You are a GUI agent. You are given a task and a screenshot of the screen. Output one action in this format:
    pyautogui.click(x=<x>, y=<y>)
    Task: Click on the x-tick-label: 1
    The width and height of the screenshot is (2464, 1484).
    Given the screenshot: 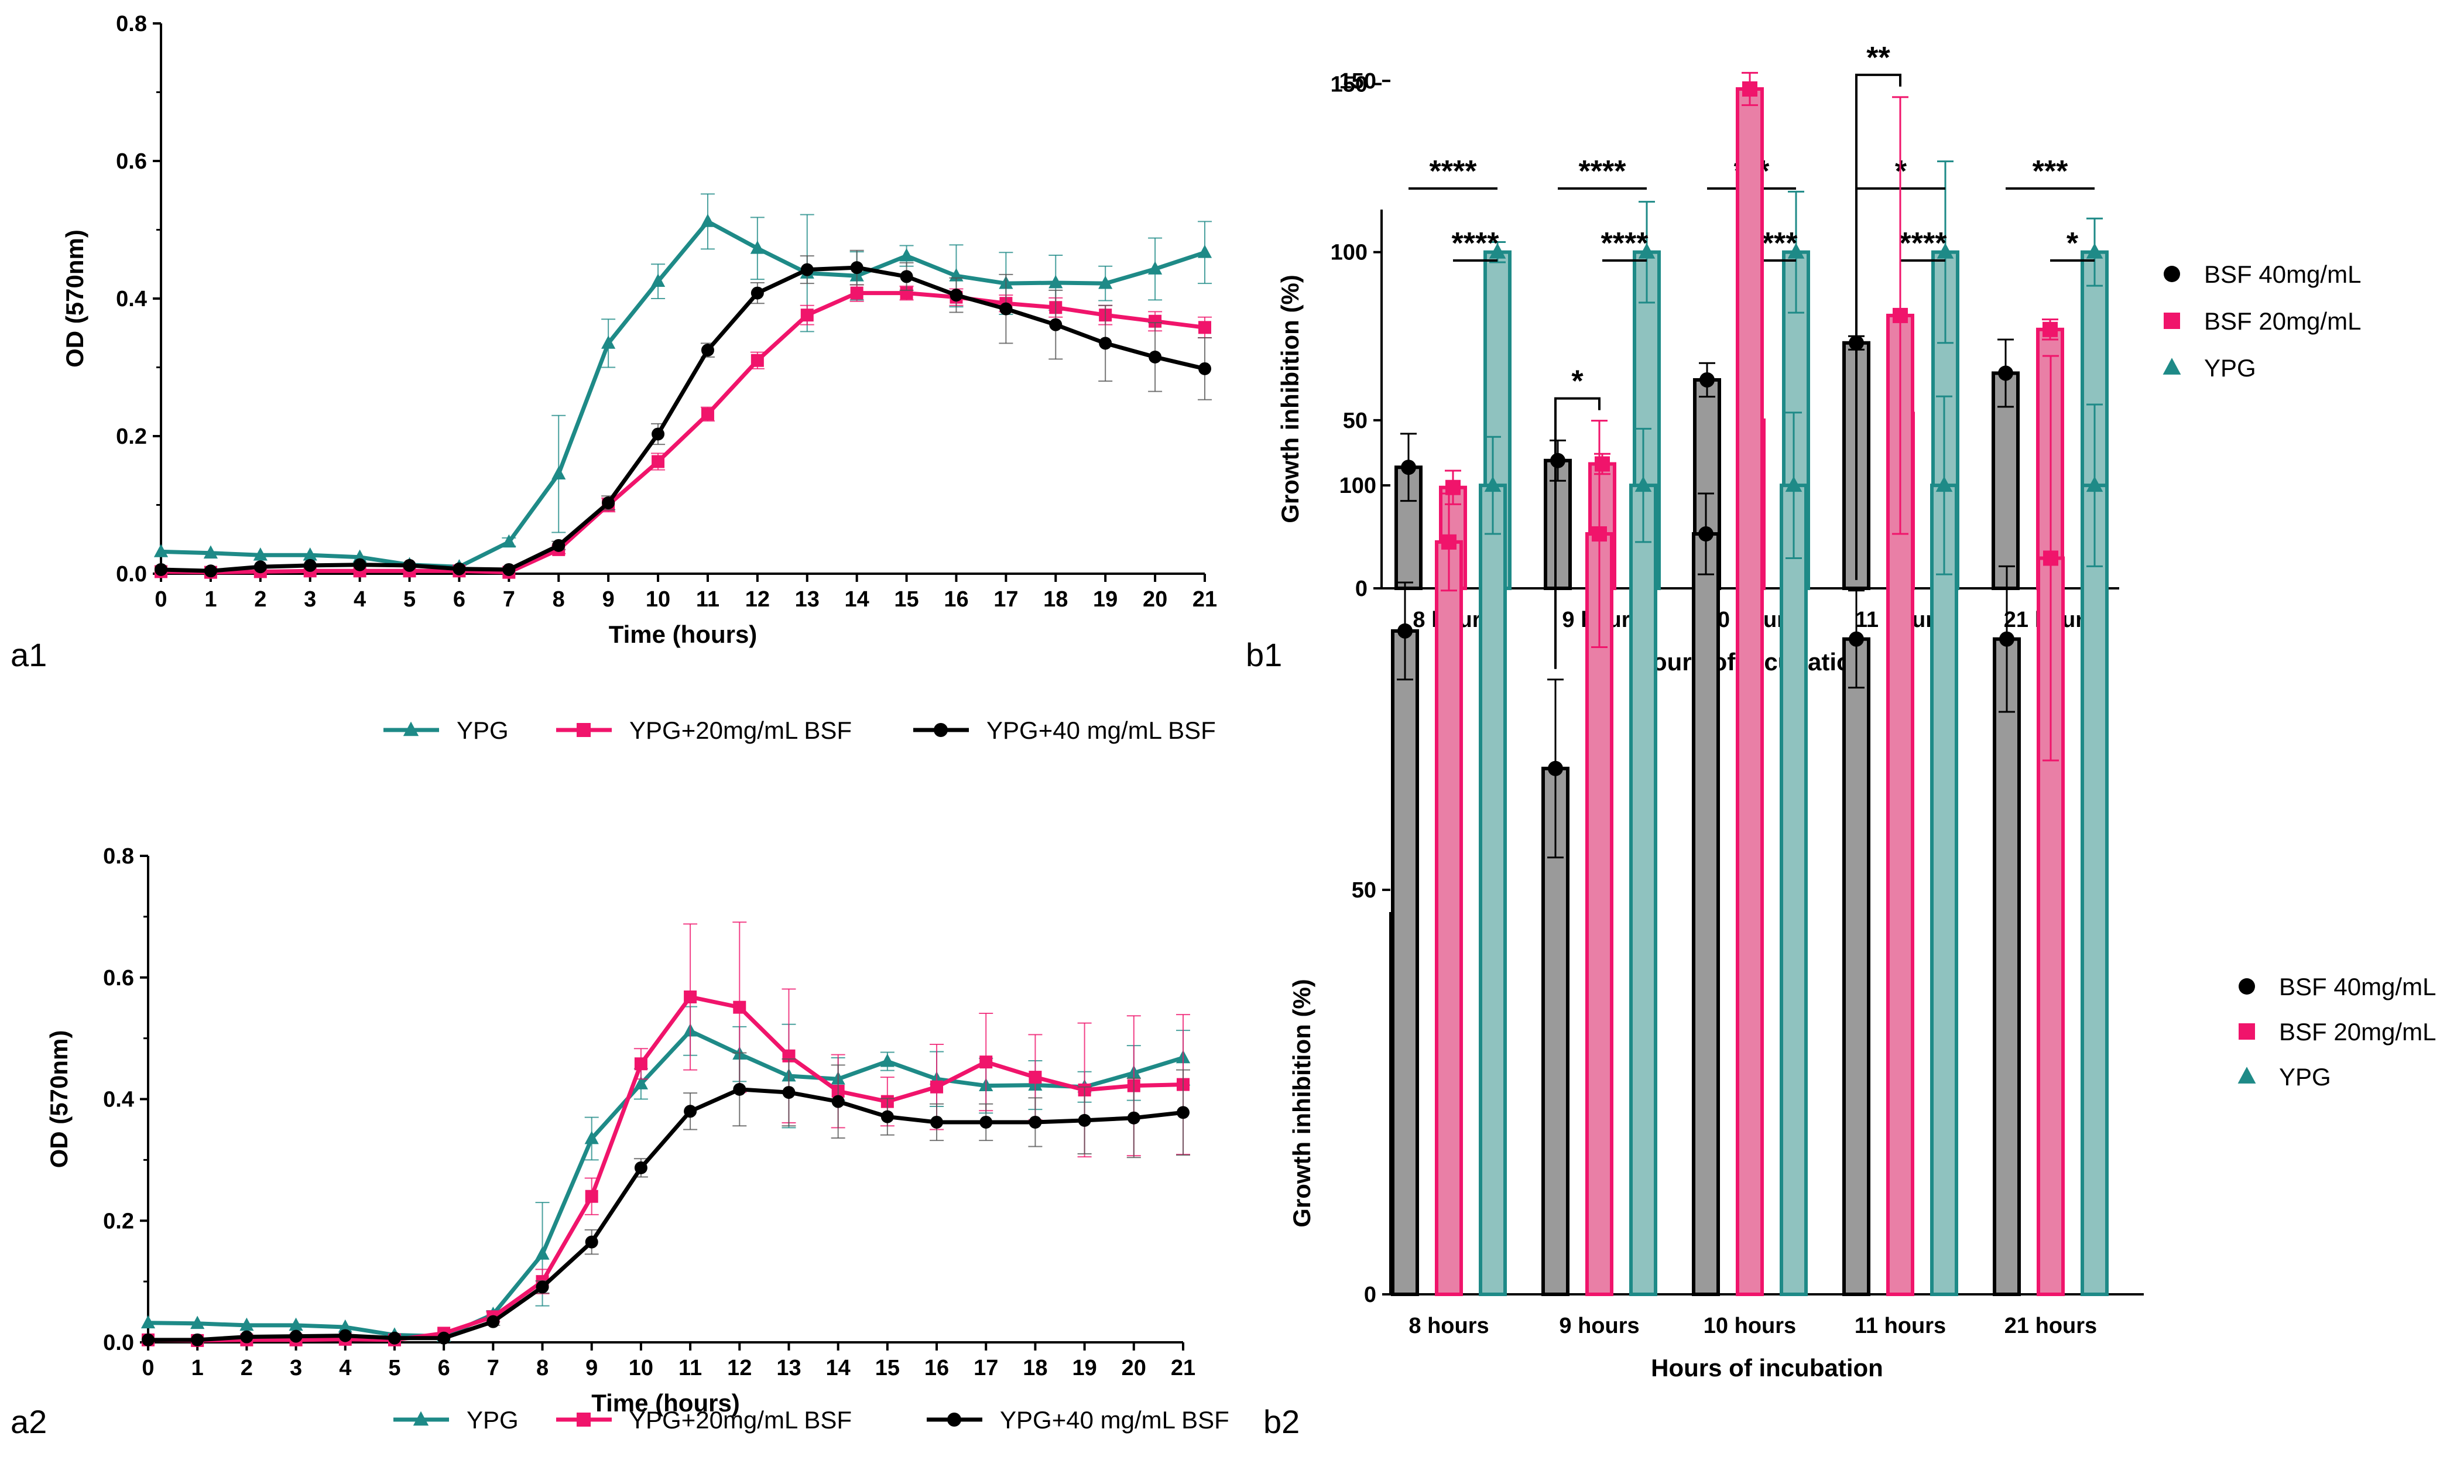 What is the action you would take?
    pyautogui.click(x=210, y=599)
    